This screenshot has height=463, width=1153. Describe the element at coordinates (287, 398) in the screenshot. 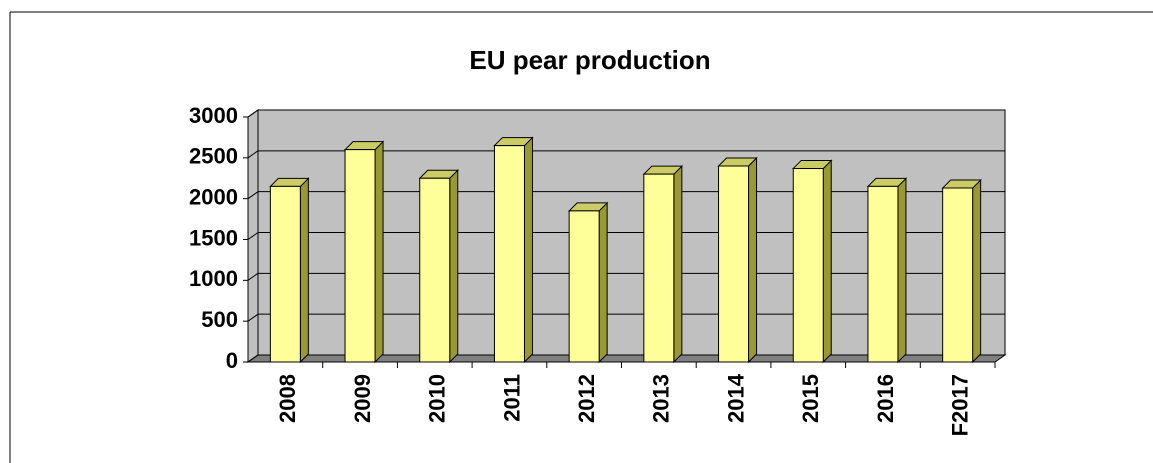

I see `x-tick-label: 2008` at that location.